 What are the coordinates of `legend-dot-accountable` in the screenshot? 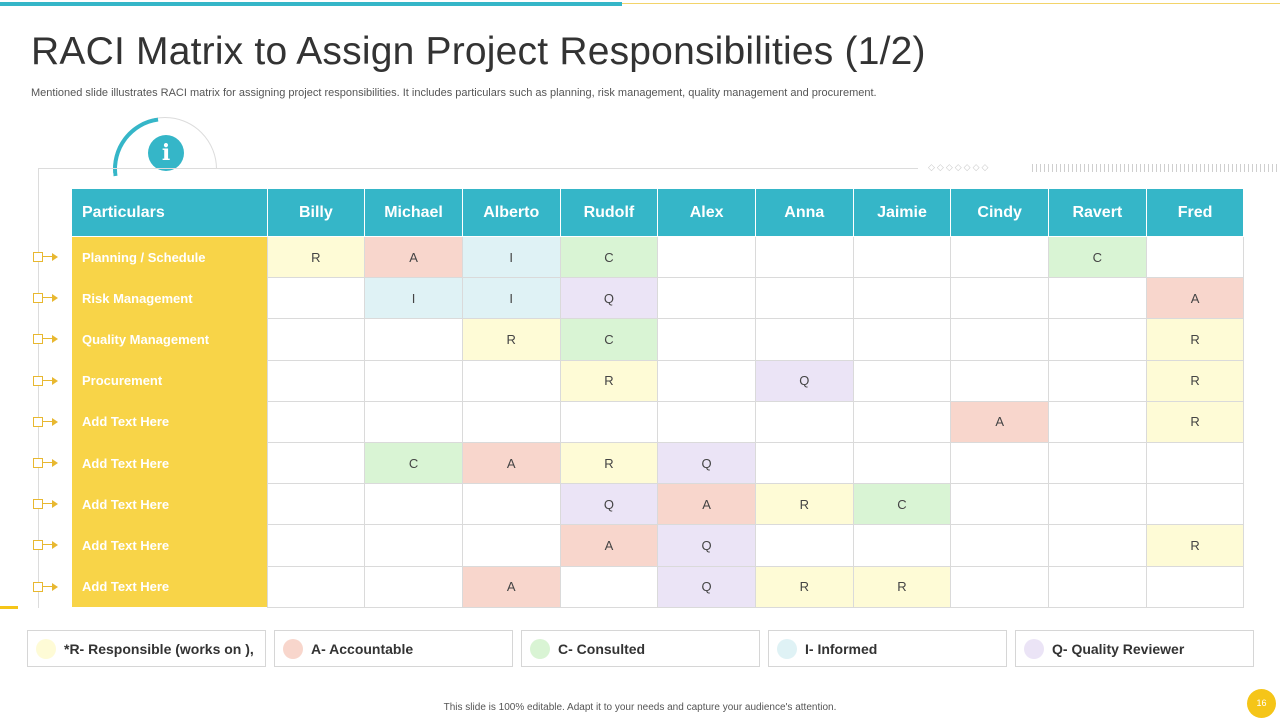 It's located at (293, 648).